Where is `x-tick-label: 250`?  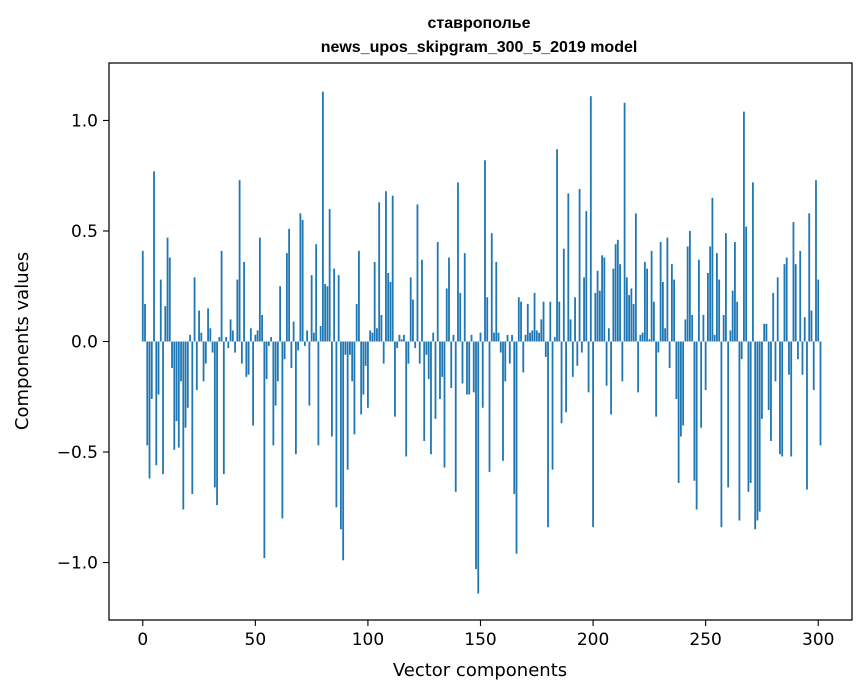
x-tick-label: 250 is located at coordinates (705, 640).